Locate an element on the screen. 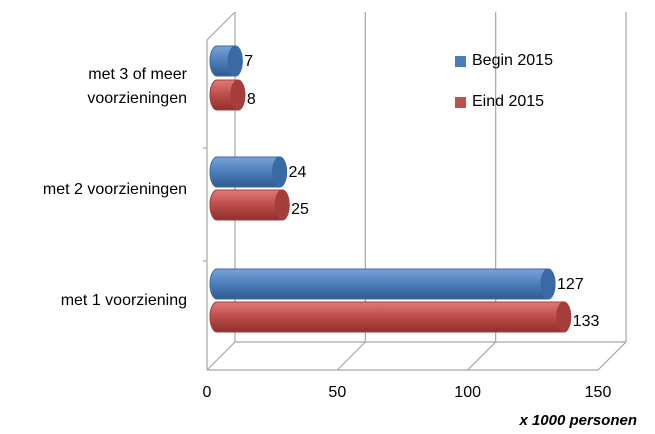  x-tick-label: 100 is located at coordinates (467, 392).